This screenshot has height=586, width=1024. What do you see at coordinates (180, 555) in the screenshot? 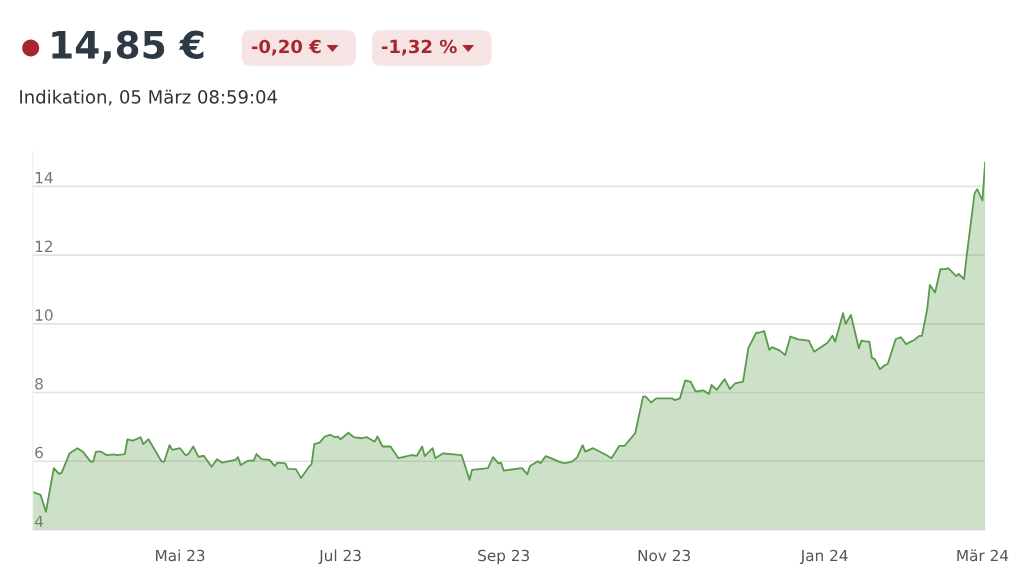
I see `x-tick-label: Mai 23` at bounding box center [180, 555].